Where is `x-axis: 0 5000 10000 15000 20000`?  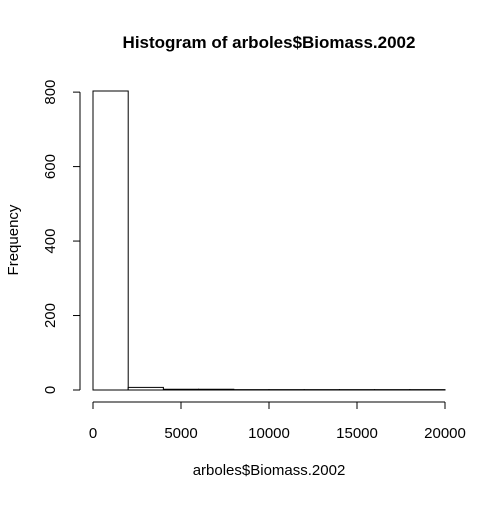 x-axis: 0 5000 10000 15000 20000 is located at coordinates (277, 422).